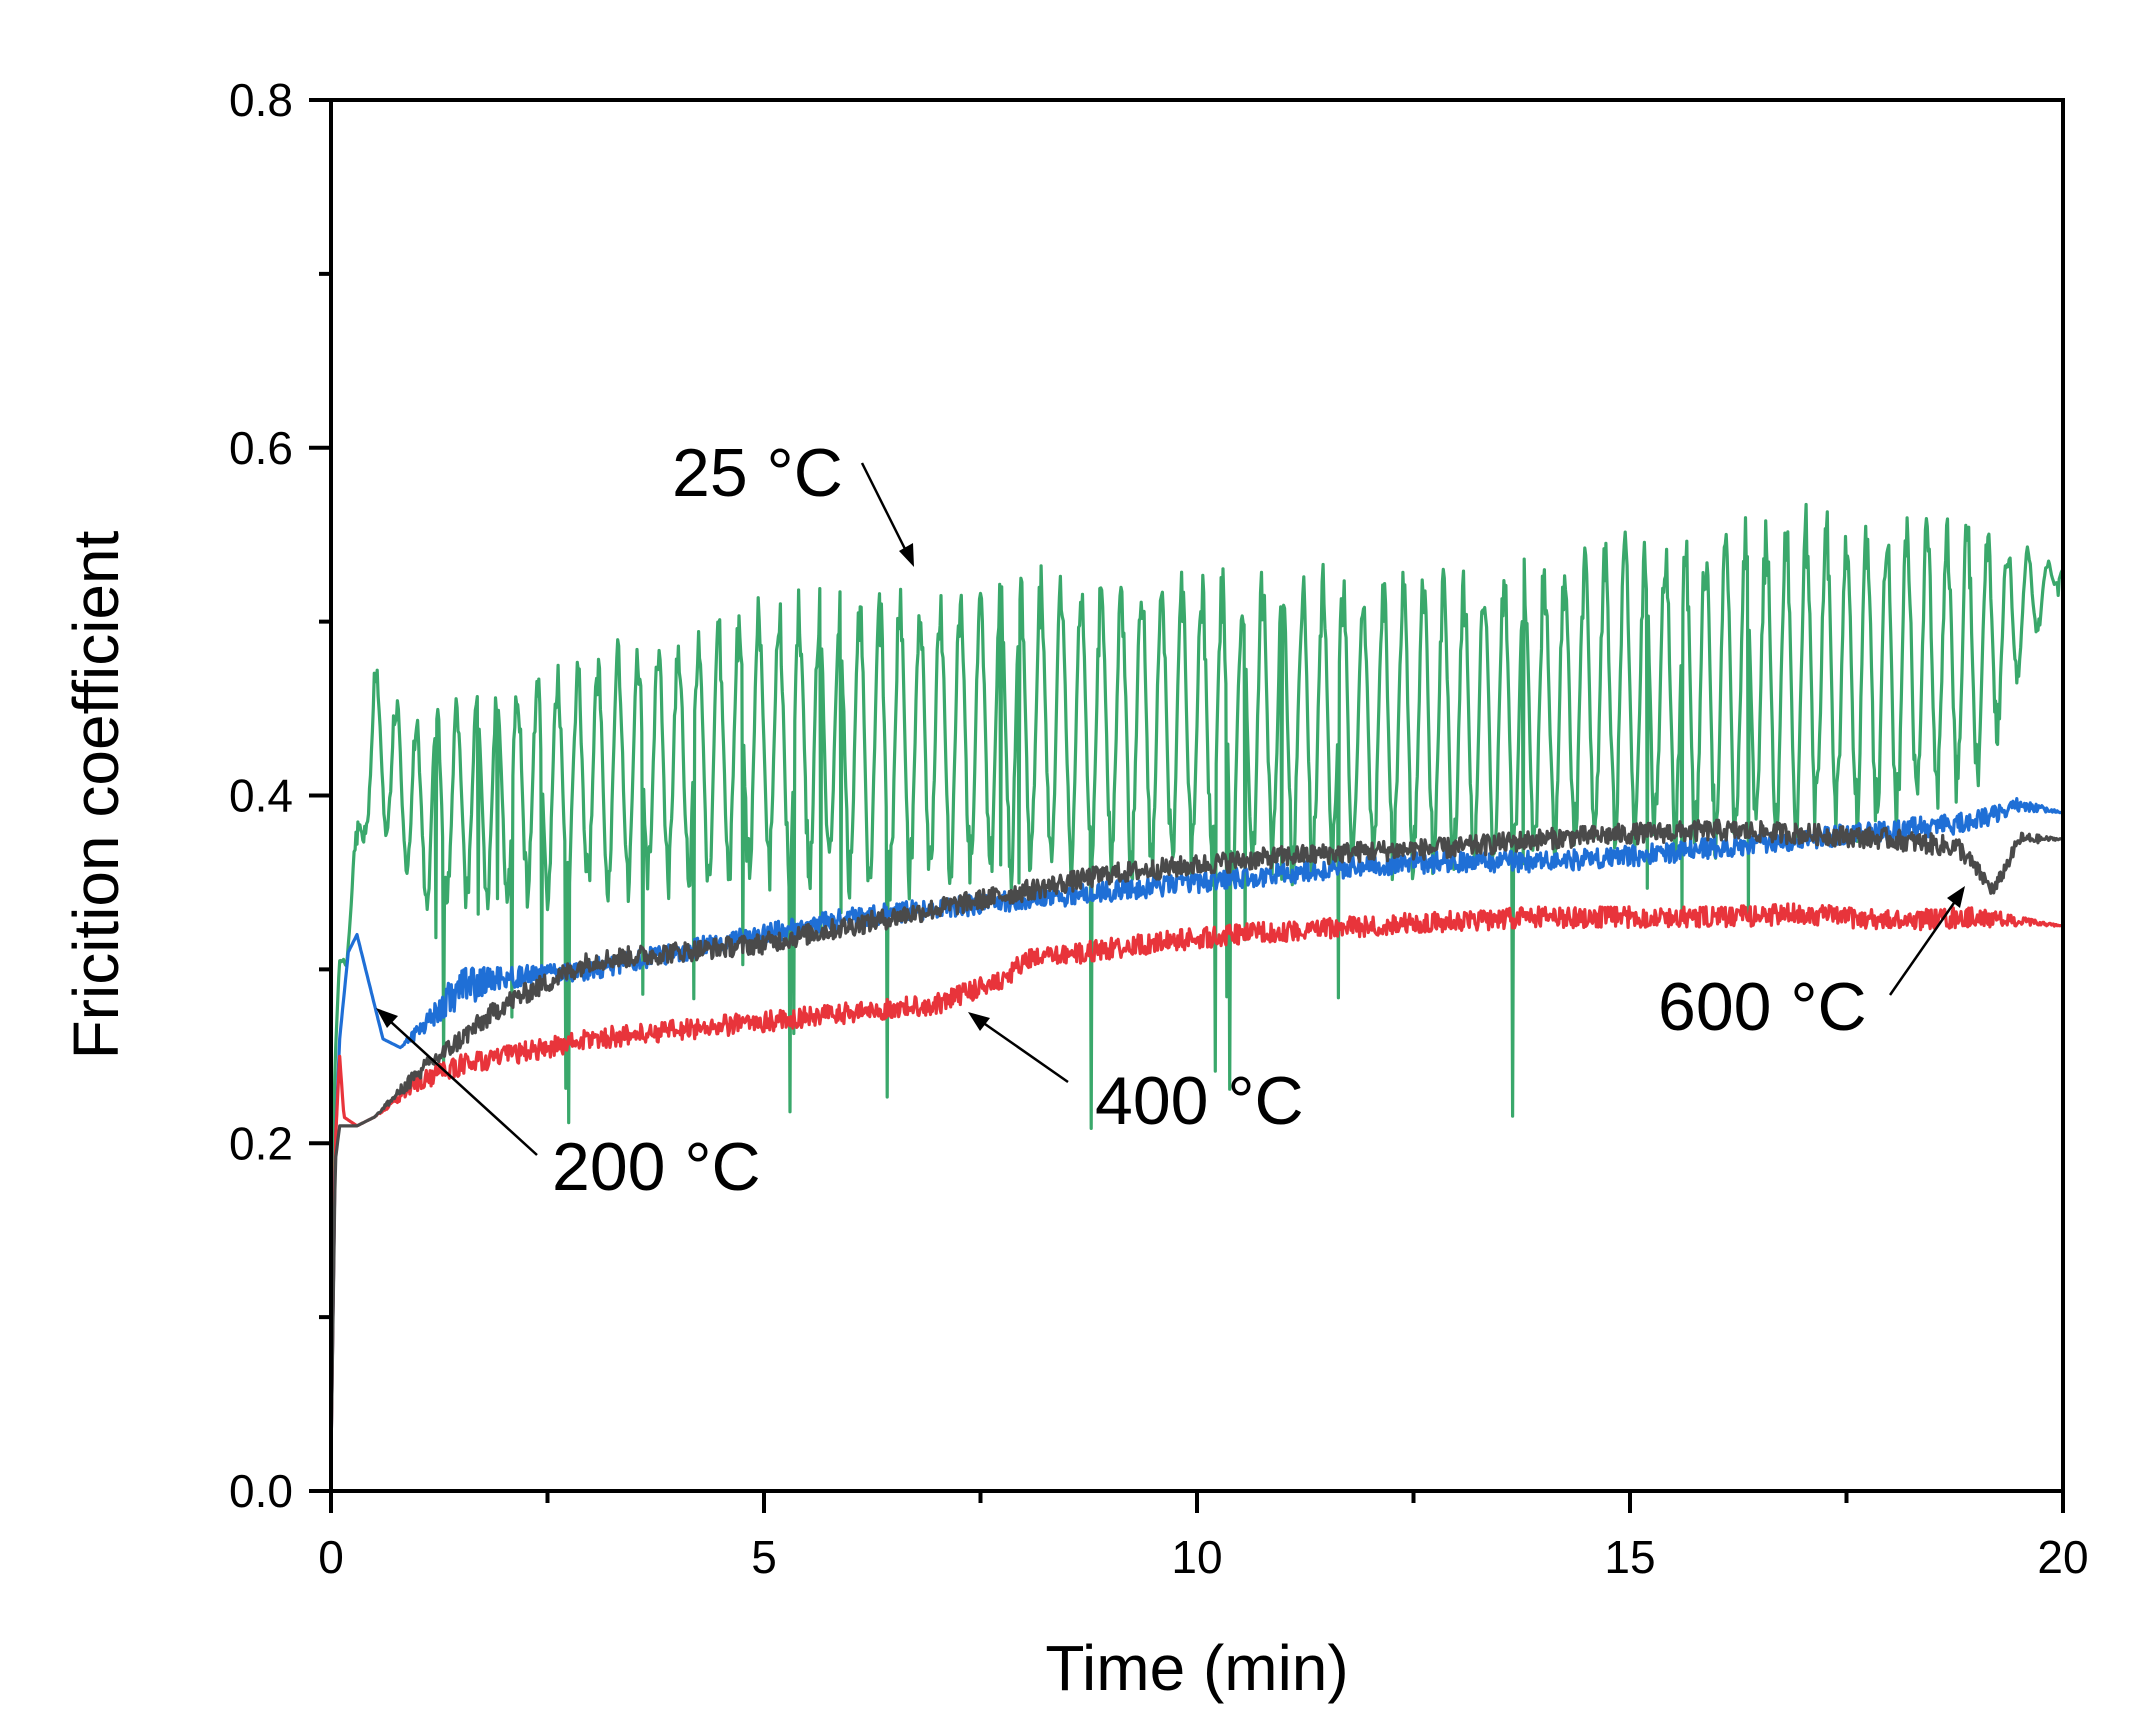 The height and width of the screenshot is (1722, 2132). I want to click on x-axis-title: Time (min), so click(1196, 1668).